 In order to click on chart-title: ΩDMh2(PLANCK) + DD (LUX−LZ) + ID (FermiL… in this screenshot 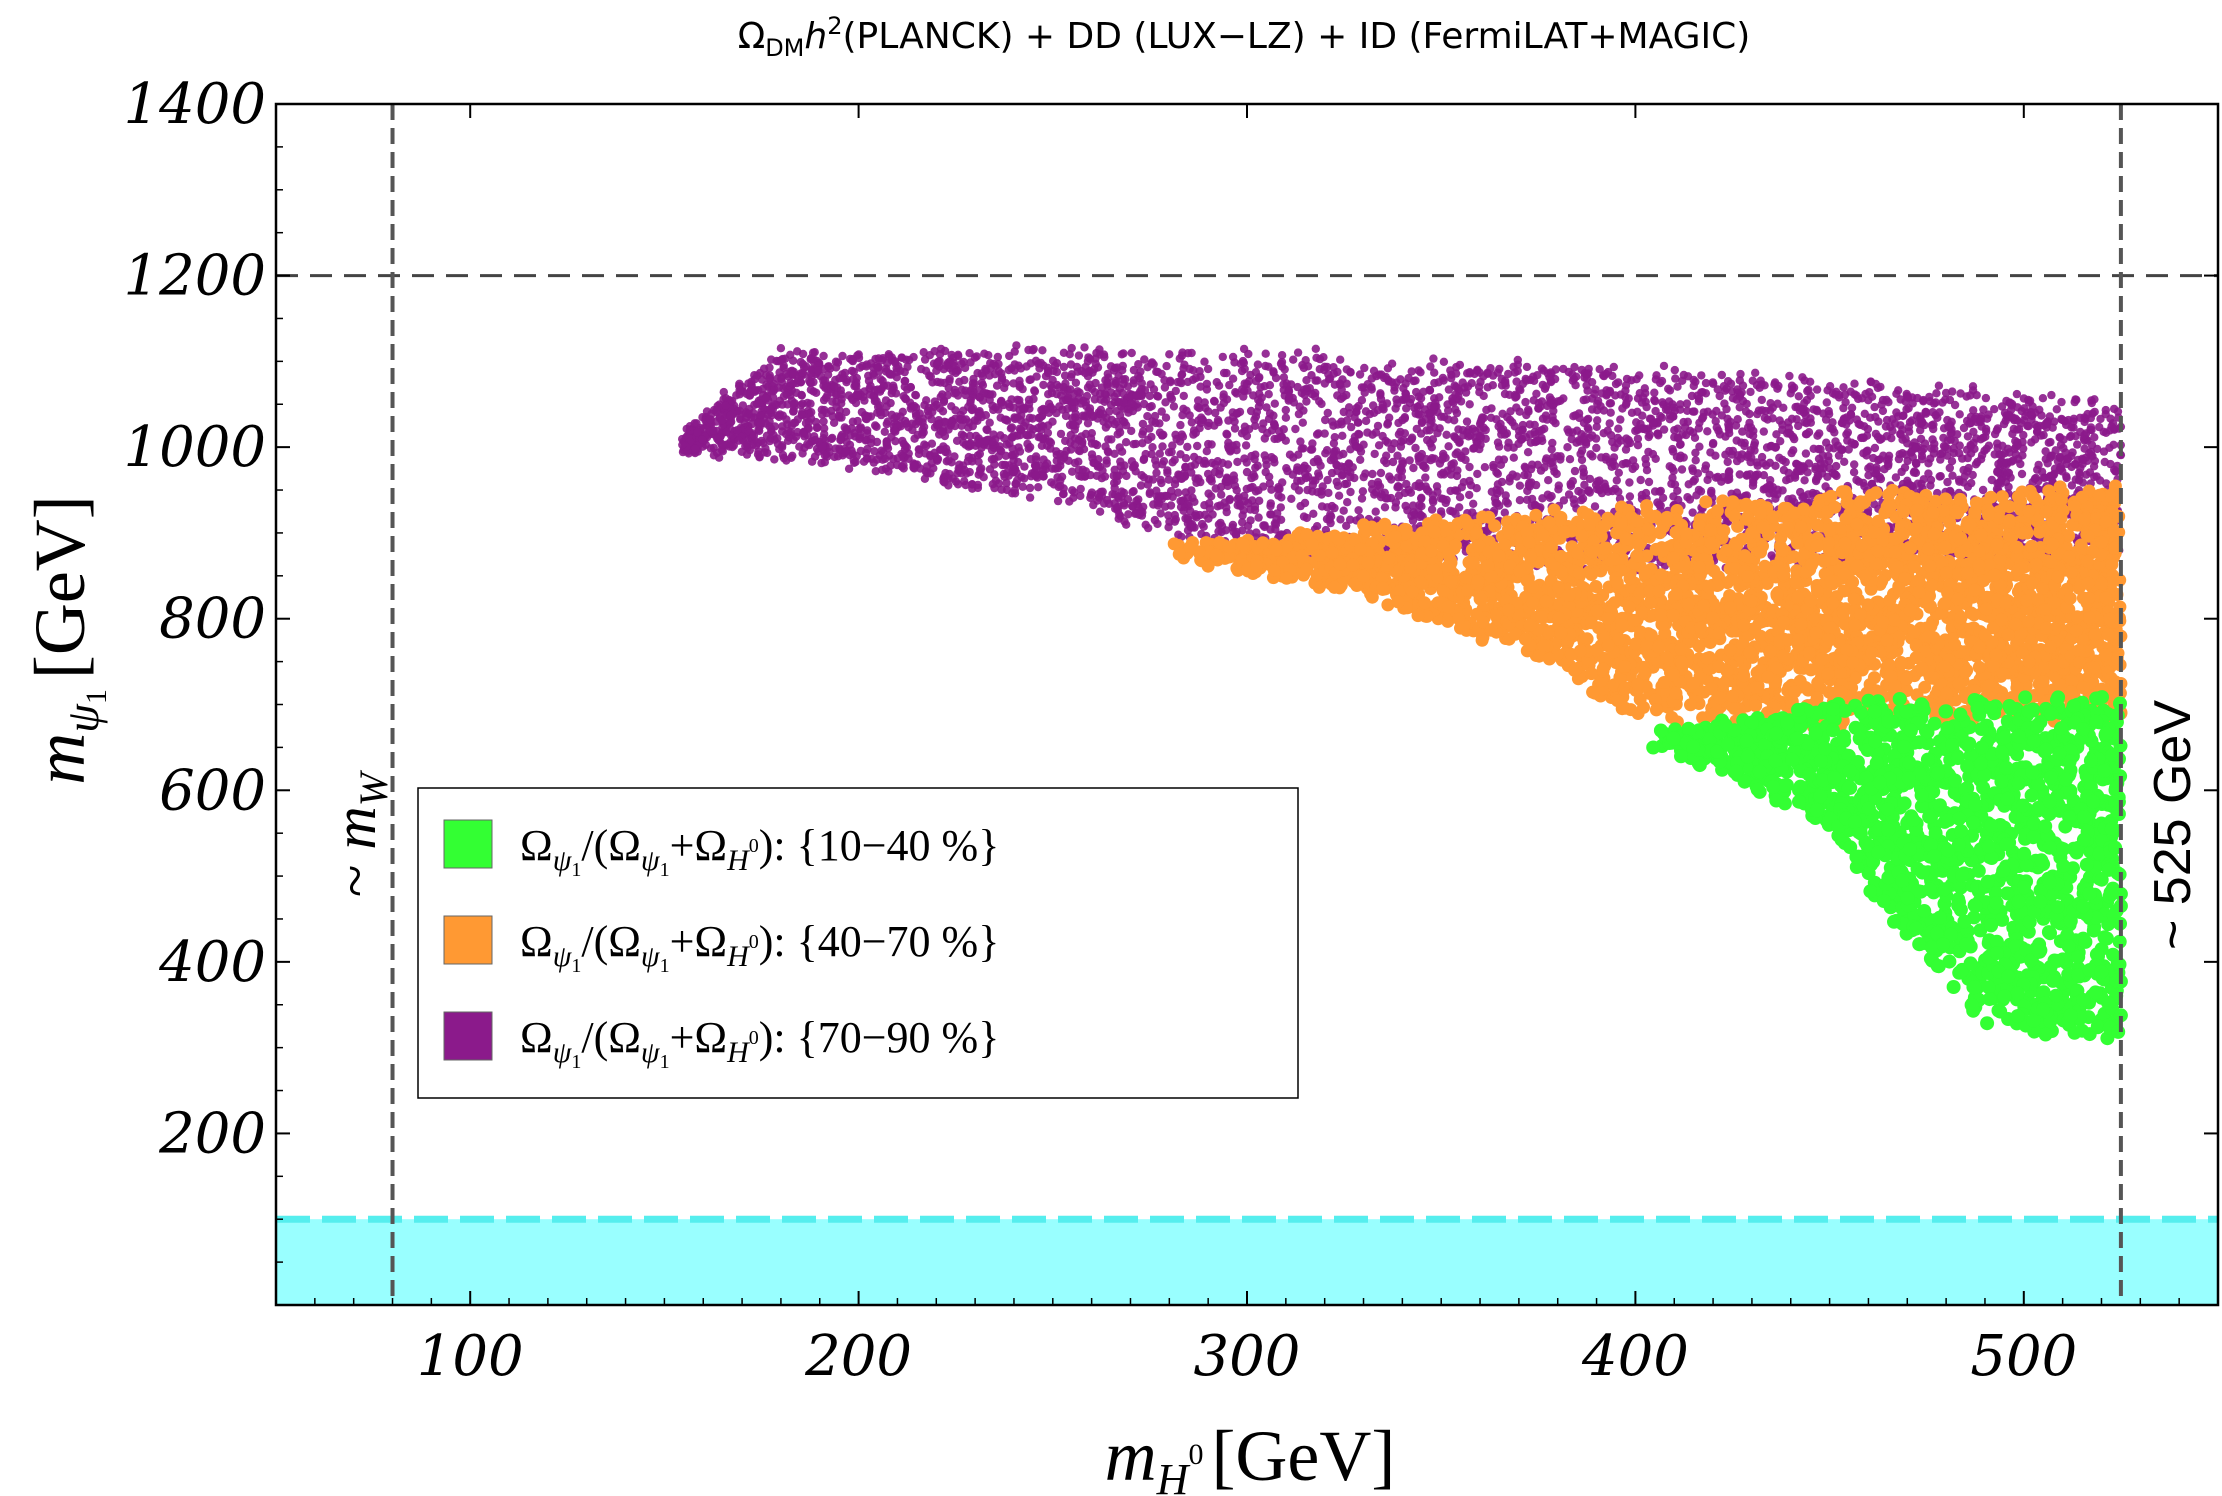, I will do `click(1244, 37)`.